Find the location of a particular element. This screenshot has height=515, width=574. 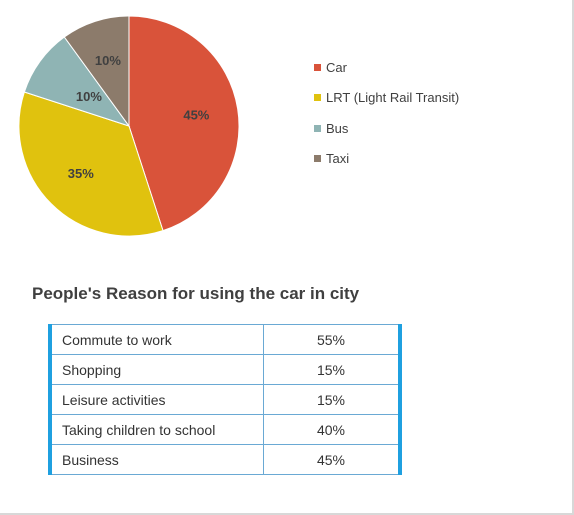

table-row: Business 45% is located at coordinates (225, 459).